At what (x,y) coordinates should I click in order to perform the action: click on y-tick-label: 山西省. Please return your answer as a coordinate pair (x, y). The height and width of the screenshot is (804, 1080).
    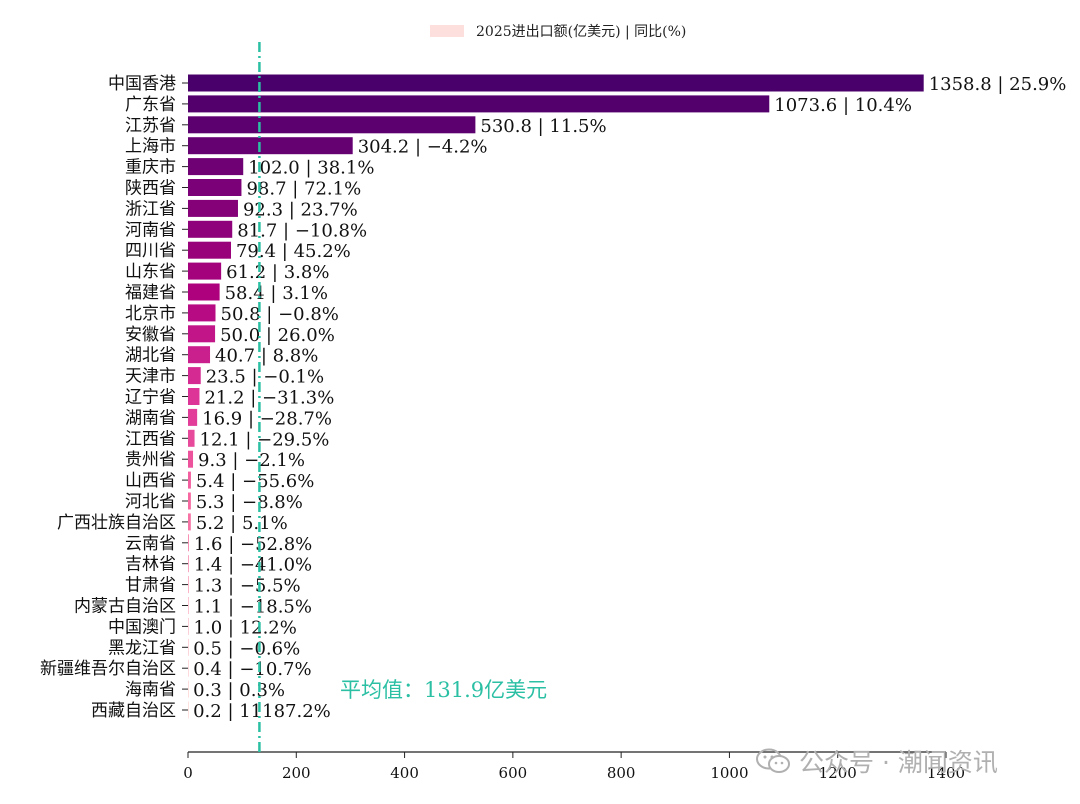
    Looking at the image, I should click on (150, 481).